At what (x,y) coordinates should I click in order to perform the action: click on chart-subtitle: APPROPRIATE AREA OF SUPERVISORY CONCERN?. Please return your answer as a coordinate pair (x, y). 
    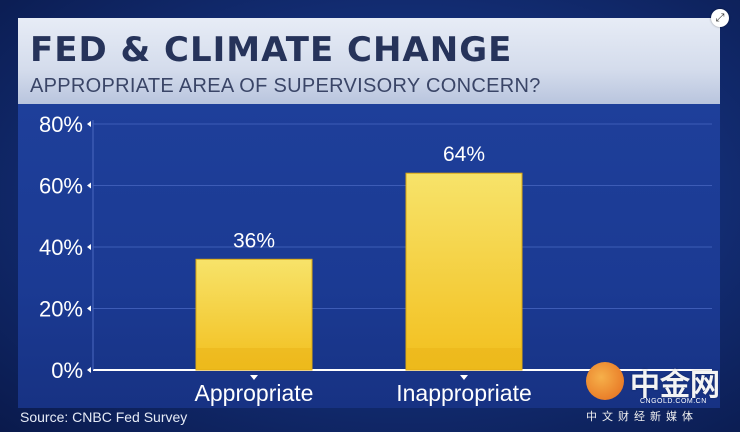
    Looking at the image, I should click on (285, 86).